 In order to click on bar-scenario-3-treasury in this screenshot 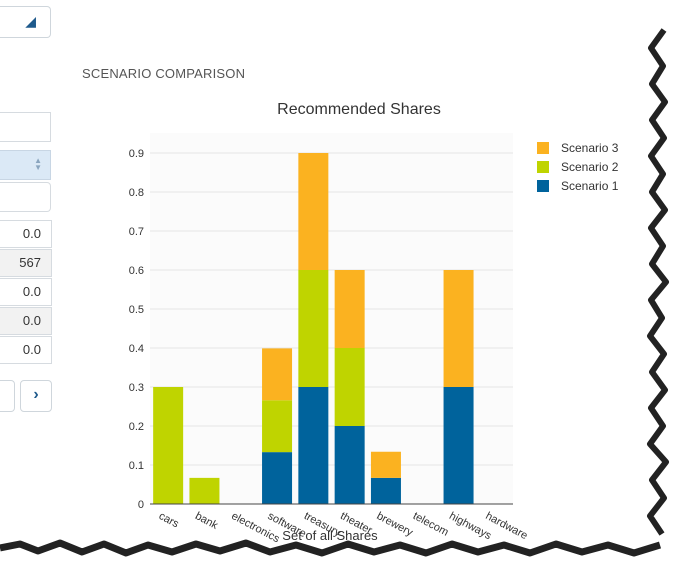, I will do `click(313, 211)`.